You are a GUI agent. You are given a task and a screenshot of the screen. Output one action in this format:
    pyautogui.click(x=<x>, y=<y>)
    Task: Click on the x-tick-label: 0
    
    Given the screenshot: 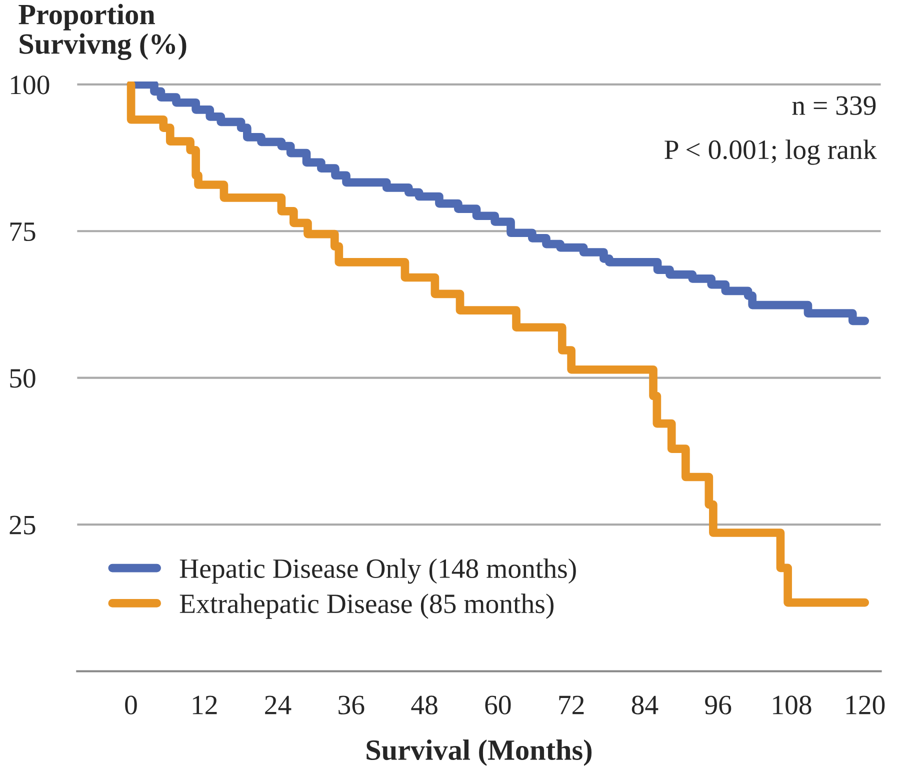 What is the action you would take?
    pyautogui.click(x=131, y=705)
    